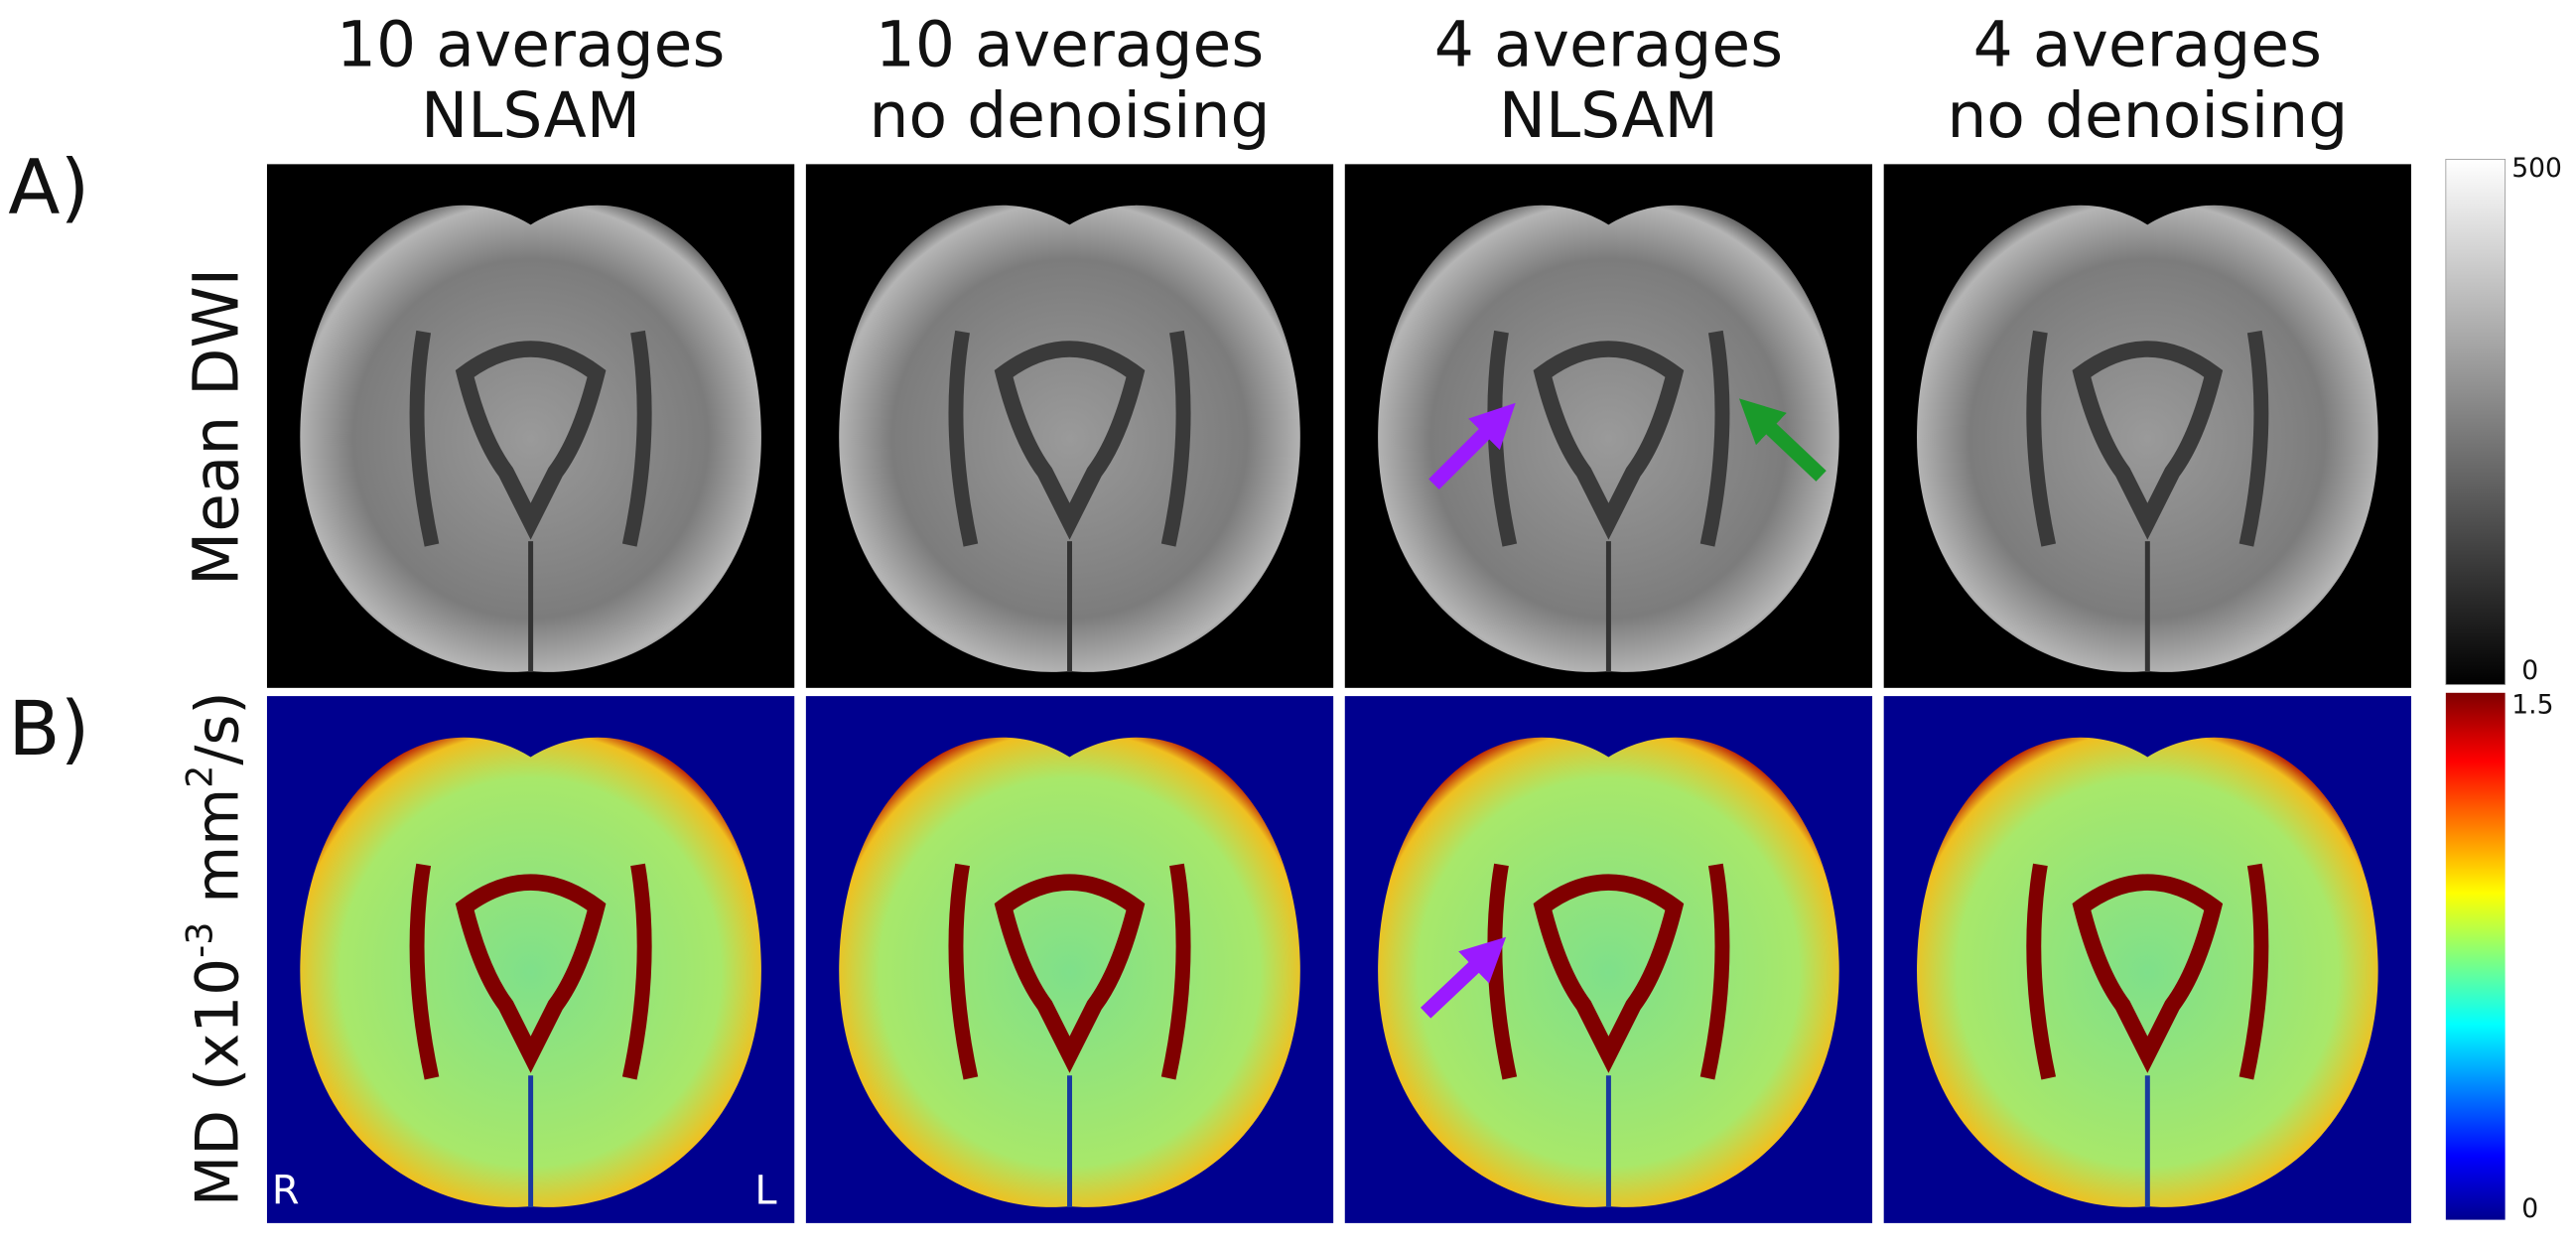 This screenshot has width=2576, height=1251. I want to click on label-part: /s), so click(218, 727).